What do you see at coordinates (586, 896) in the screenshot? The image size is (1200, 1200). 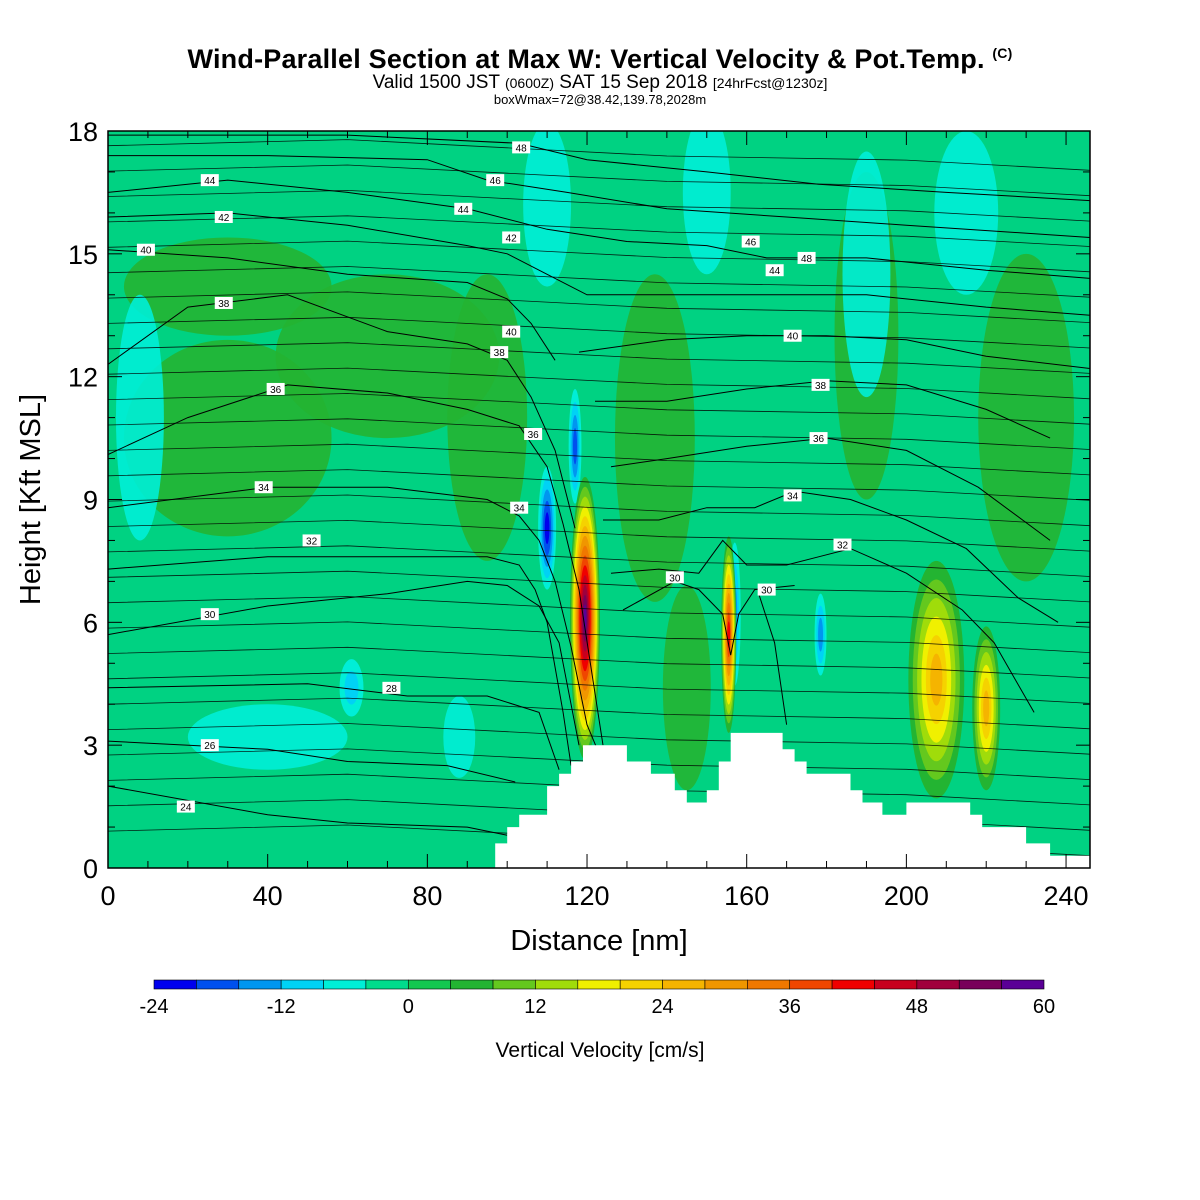 I see `x-tick-label: 120` at bounding box center [586, 896].